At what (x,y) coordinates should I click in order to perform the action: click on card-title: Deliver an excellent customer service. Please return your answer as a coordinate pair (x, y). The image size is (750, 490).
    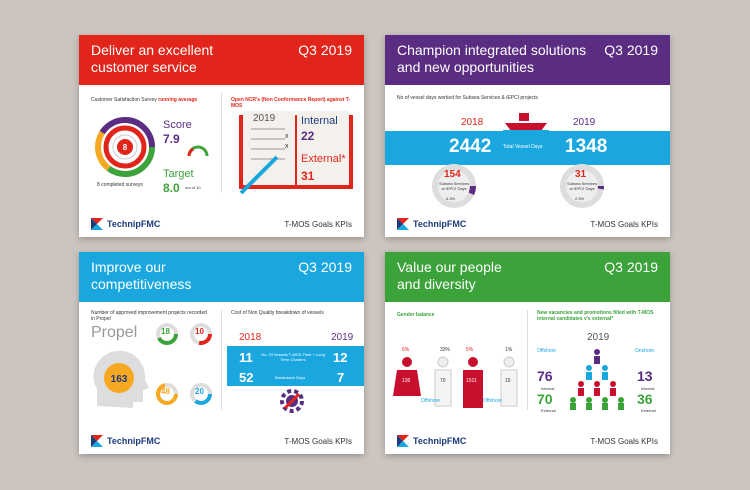
    Looking at the image, I should click on (152, 58).